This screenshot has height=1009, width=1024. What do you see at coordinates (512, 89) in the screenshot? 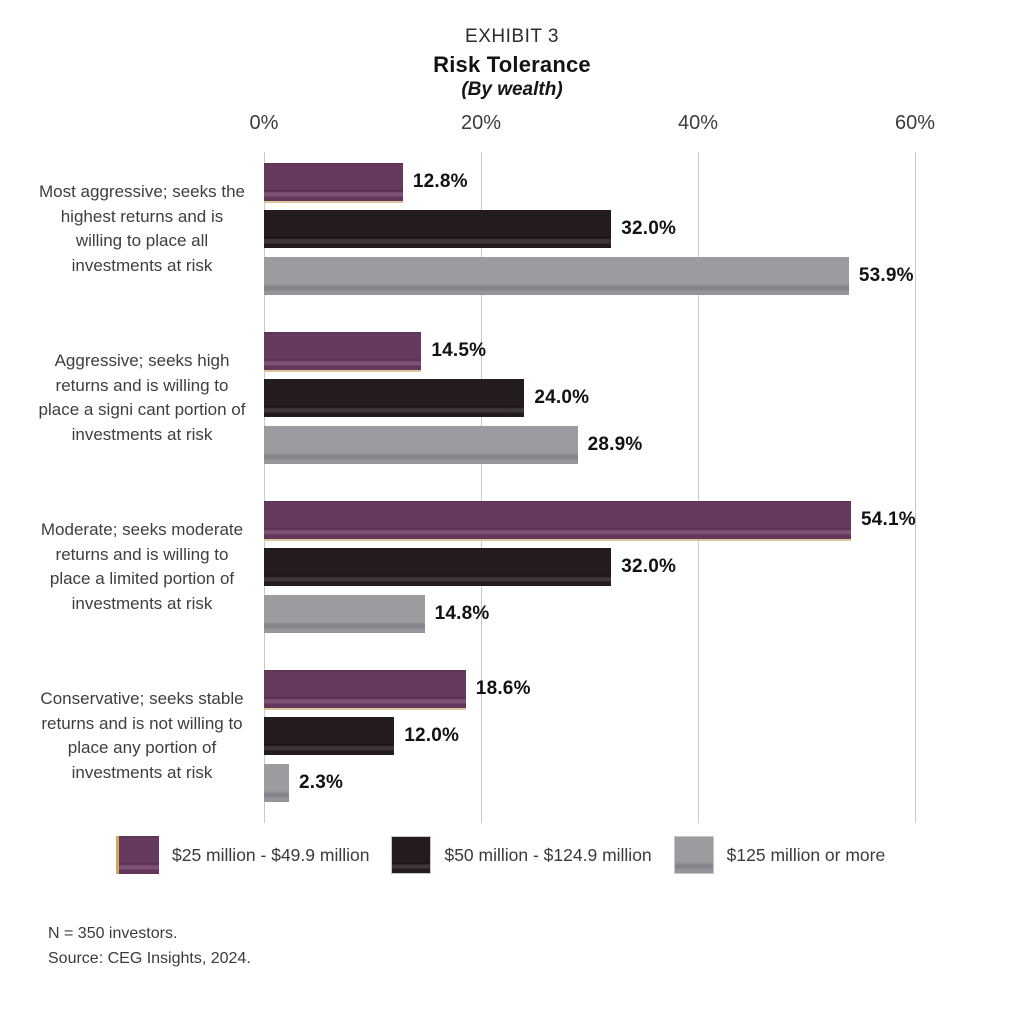
I see `chart-subtitle: (By wealth)` at bounding box center [512, 89].